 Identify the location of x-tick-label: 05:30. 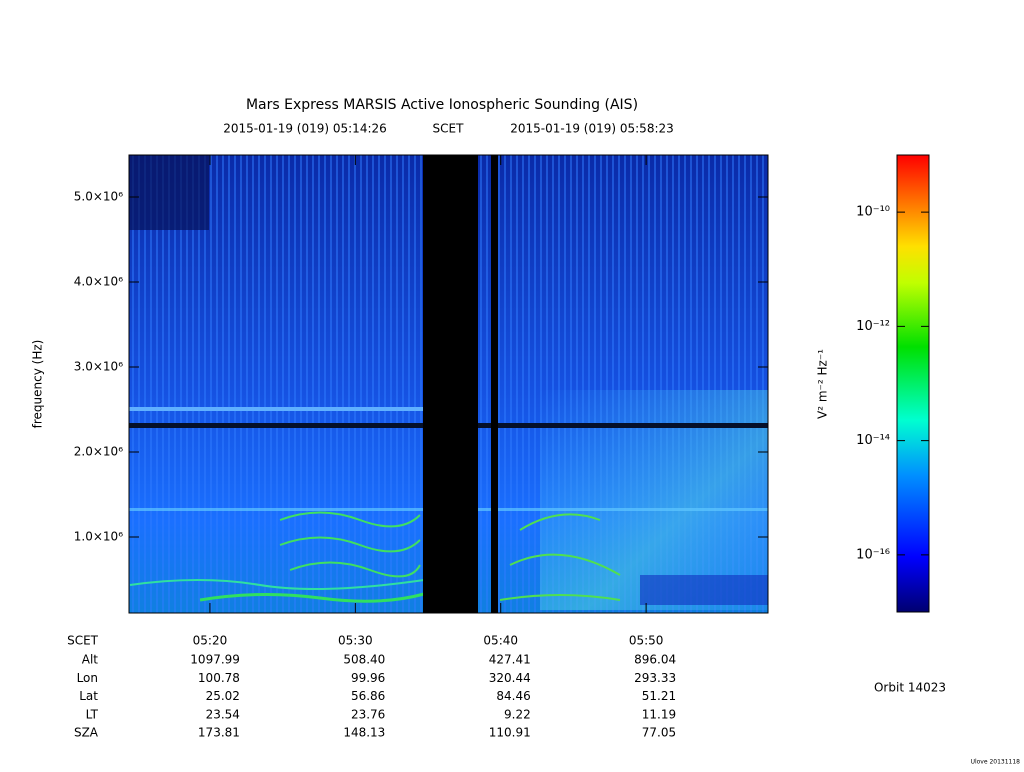
(355, 641).